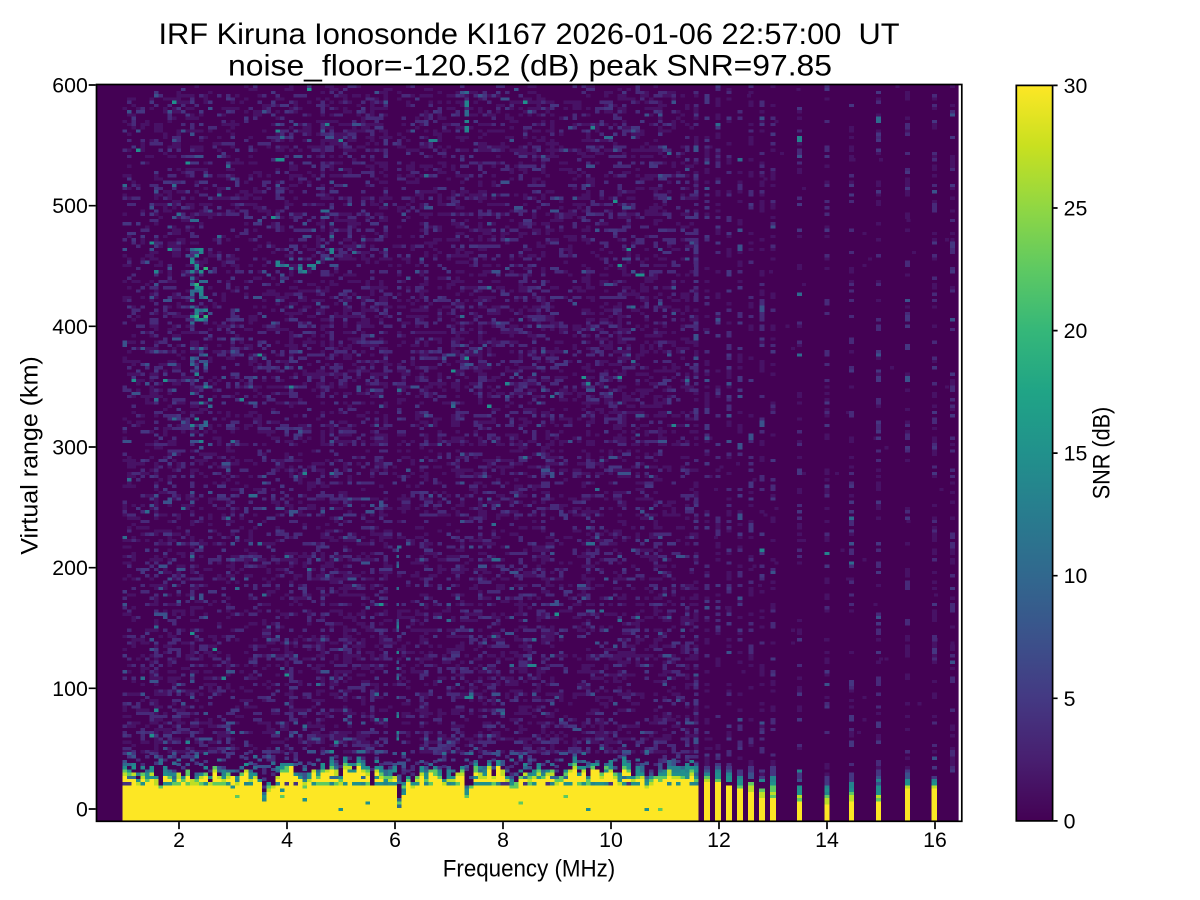  I want to click on svg-text: 8, so click(503, 840).